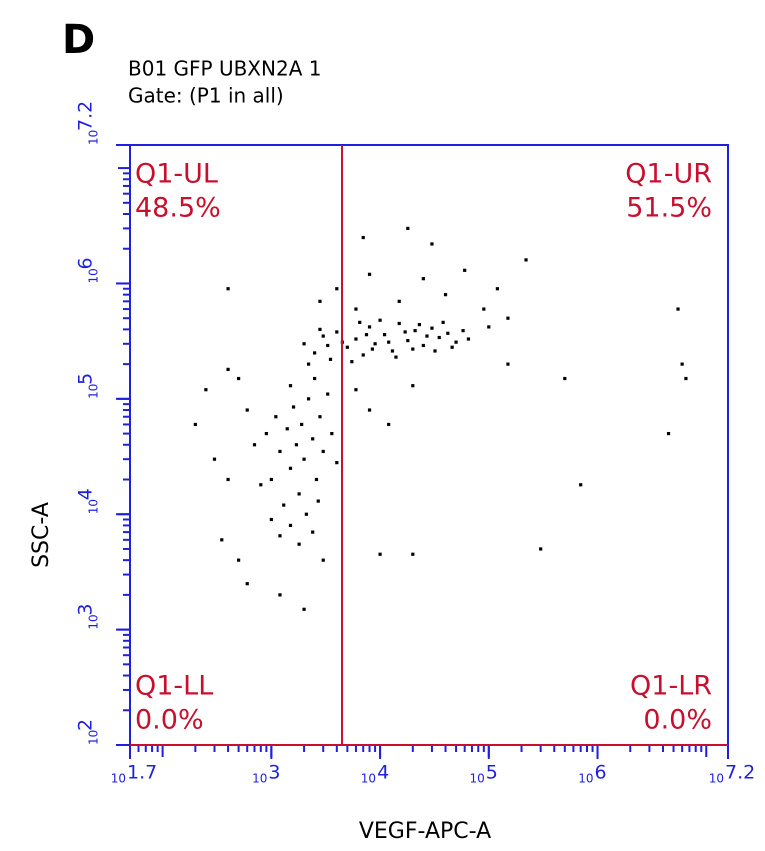 This screenshot has width=765, height=851. What do you see at coordinates (142, 773) in the screenshot?
I see `x-tick-exponent: 1.7` at bounding box center [142, 773].